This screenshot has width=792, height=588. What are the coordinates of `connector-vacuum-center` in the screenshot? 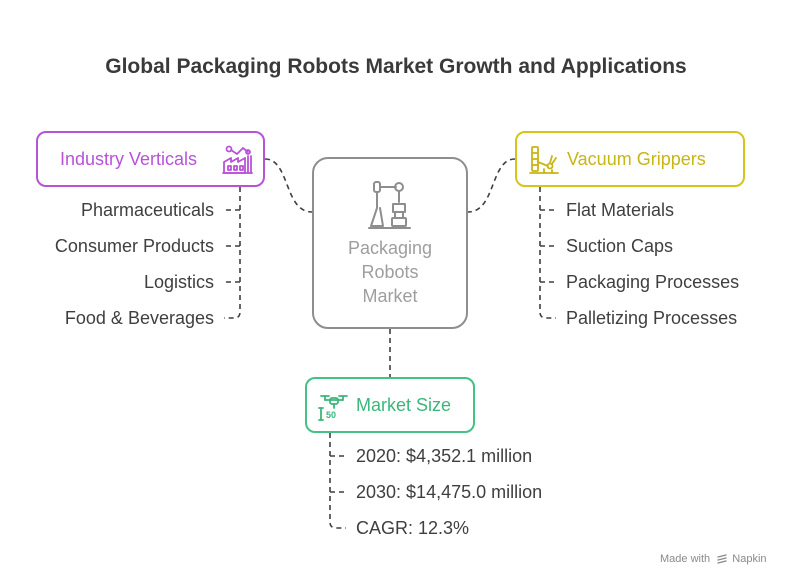 It's located at (491, 185).